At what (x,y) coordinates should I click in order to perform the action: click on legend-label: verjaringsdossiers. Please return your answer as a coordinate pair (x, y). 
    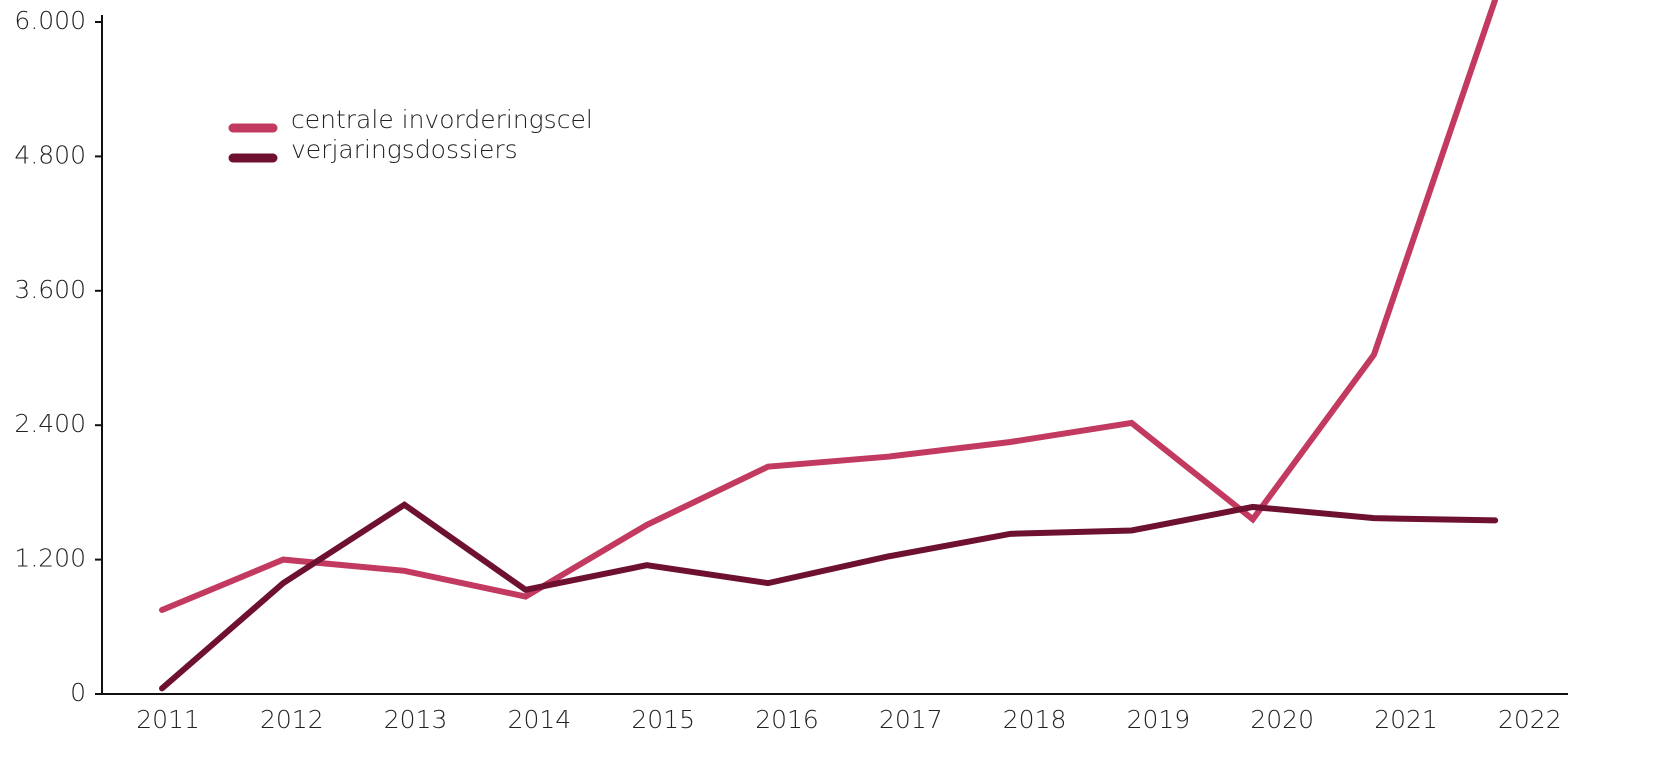
    Looking at the image, I should click on (404, 149).